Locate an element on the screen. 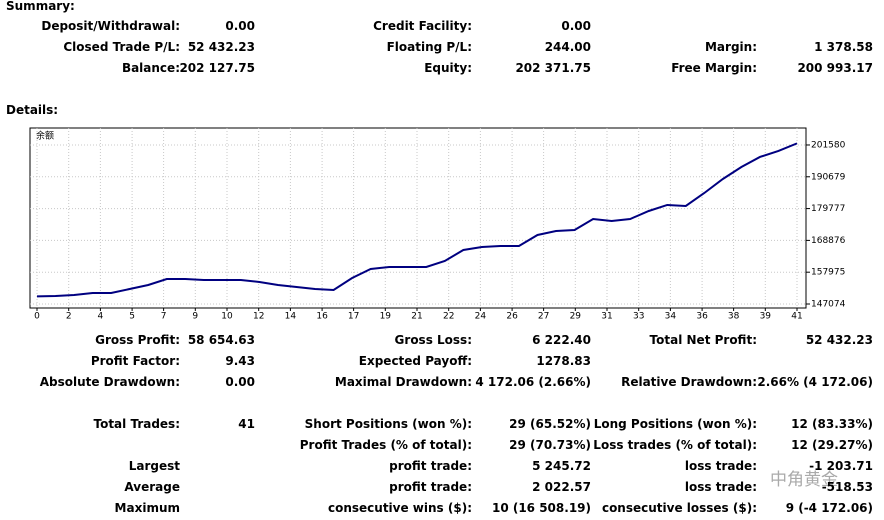 This screenshot has width=884, height=520. label: Margin: is located at coordinates (730, 47).